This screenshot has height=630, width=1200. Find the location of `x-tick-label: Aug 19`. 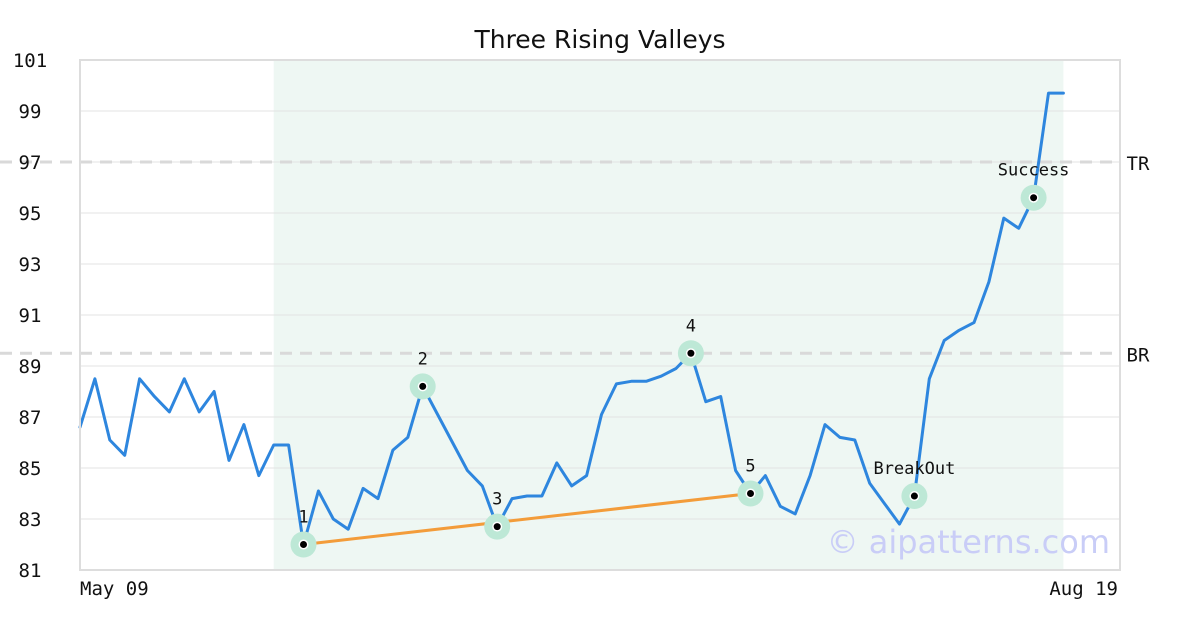

x-tick-label: Aug 19 is located at coordinates (1083, 589).